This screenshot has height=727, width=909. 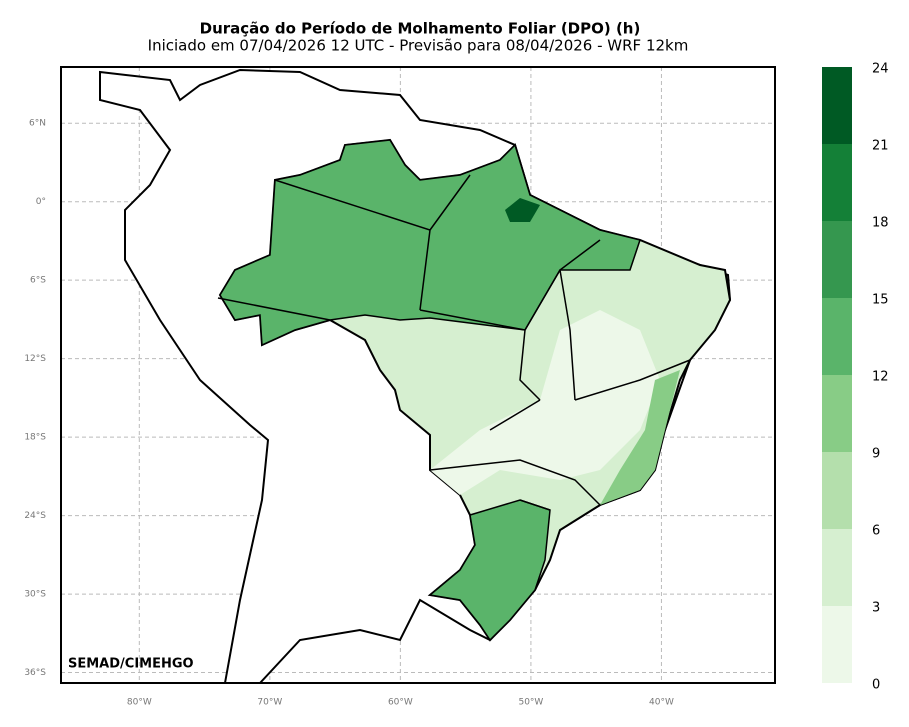 What do you see at coordinates (131, 664) in the screenshot?
I see `credit: SEMAD/CIMEHGO` at bounding box center [131, 664].